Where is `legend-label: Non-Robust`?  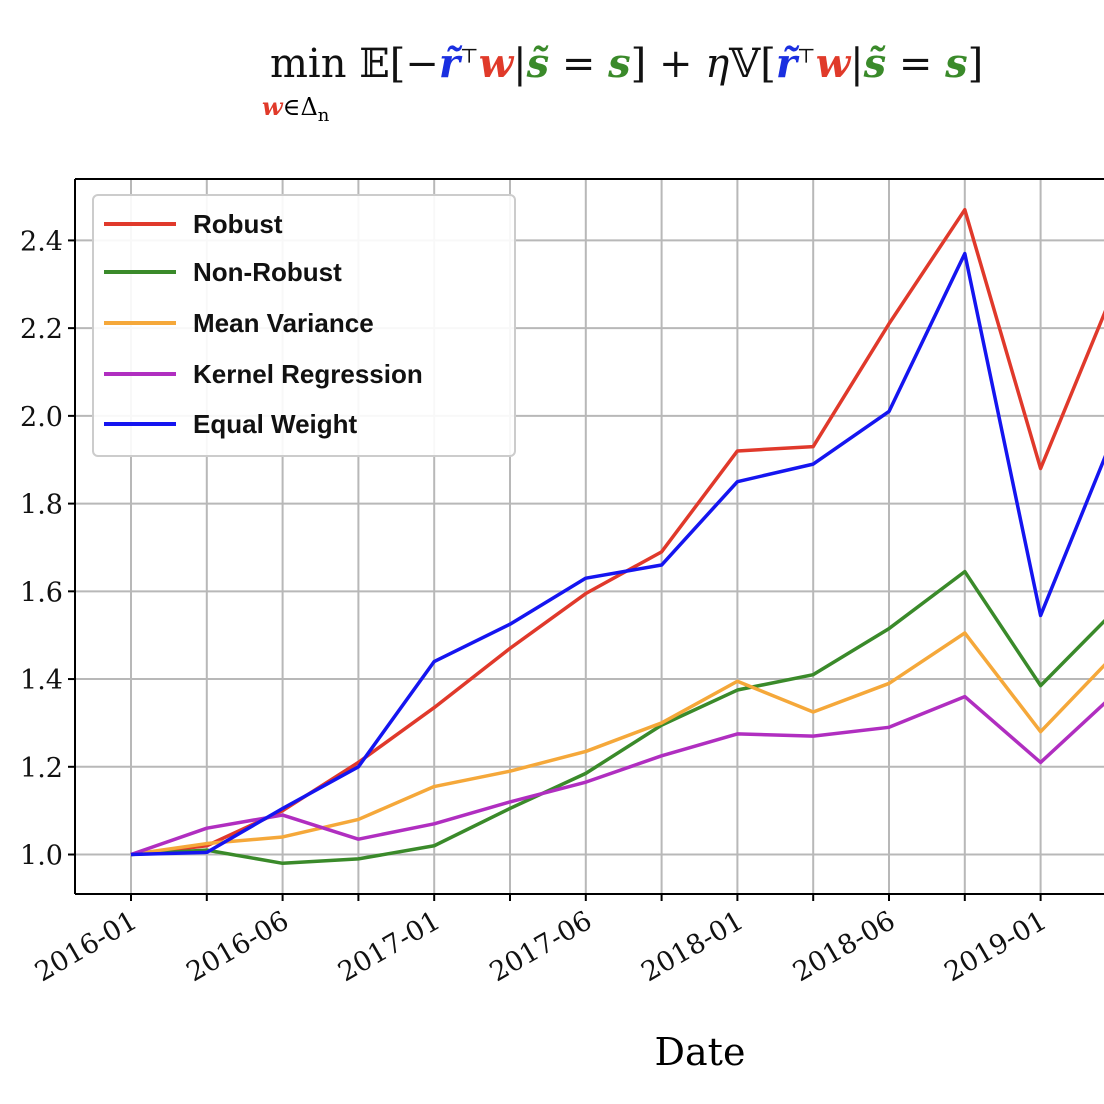 legend-label: Non-Robust is located at coordinates (267, 272).